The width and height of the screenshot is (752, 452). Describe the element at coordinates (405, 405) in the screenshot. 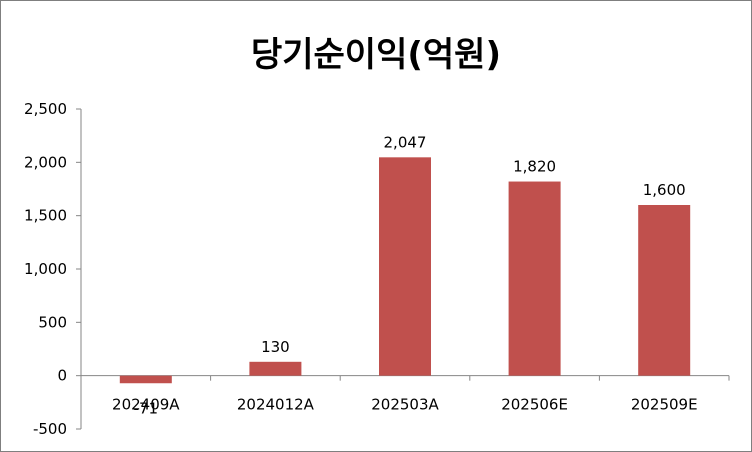

I see `x-tick-label: 202503A` at that location.